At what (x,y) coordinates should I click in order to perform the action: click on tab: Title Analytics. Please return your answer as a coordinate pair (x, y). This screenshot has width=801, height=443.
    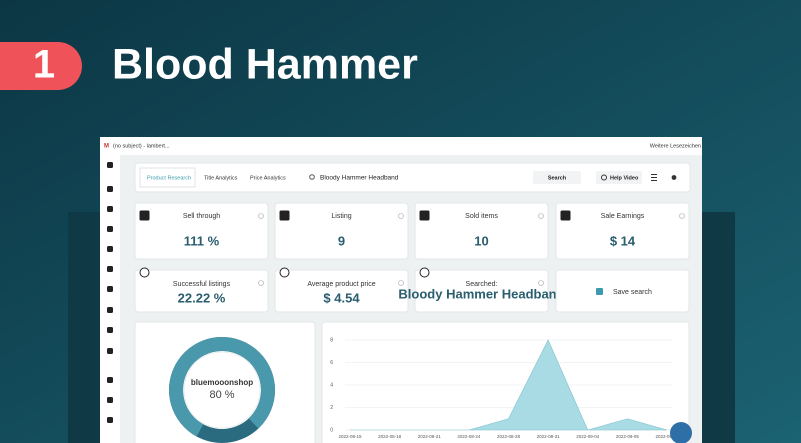
    Looking at the image, I should click on (221, 178).